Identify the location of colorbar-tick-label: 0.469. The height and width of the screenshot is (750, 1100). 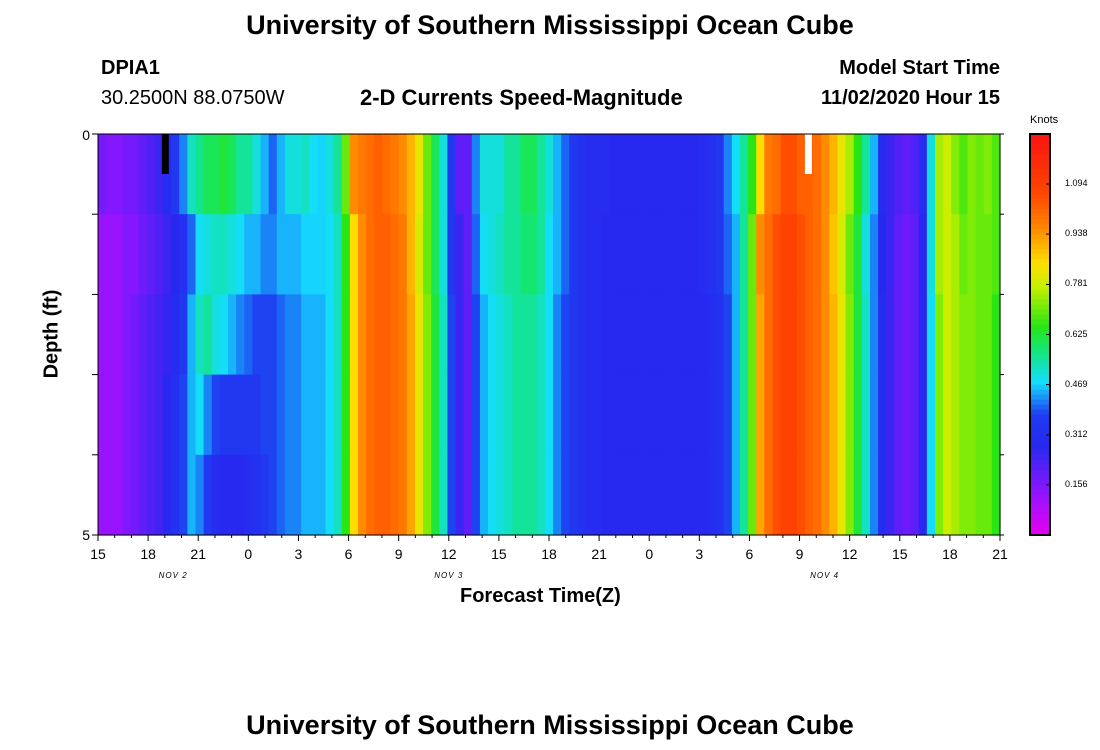
(1076, 383).